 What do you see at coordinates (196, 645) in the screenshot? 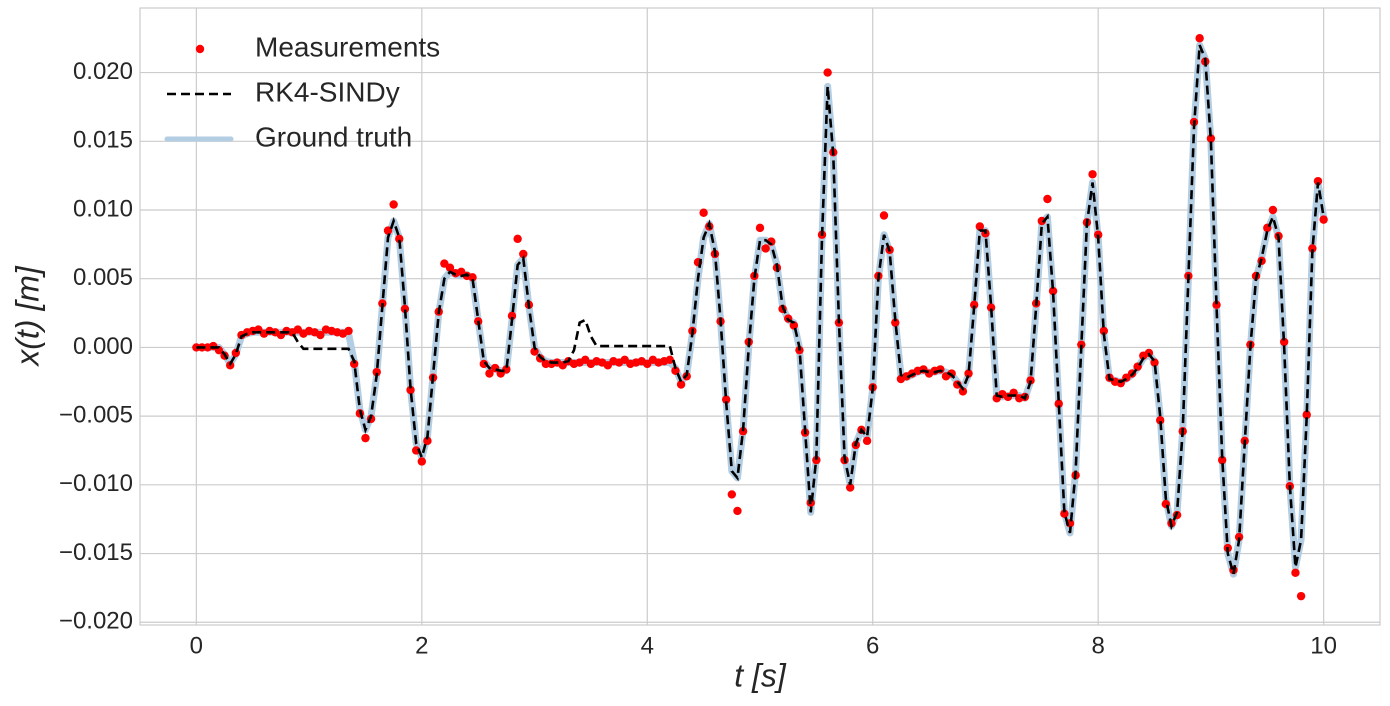
I see `x-tick-label: 0` at bounding box center [196, 645].